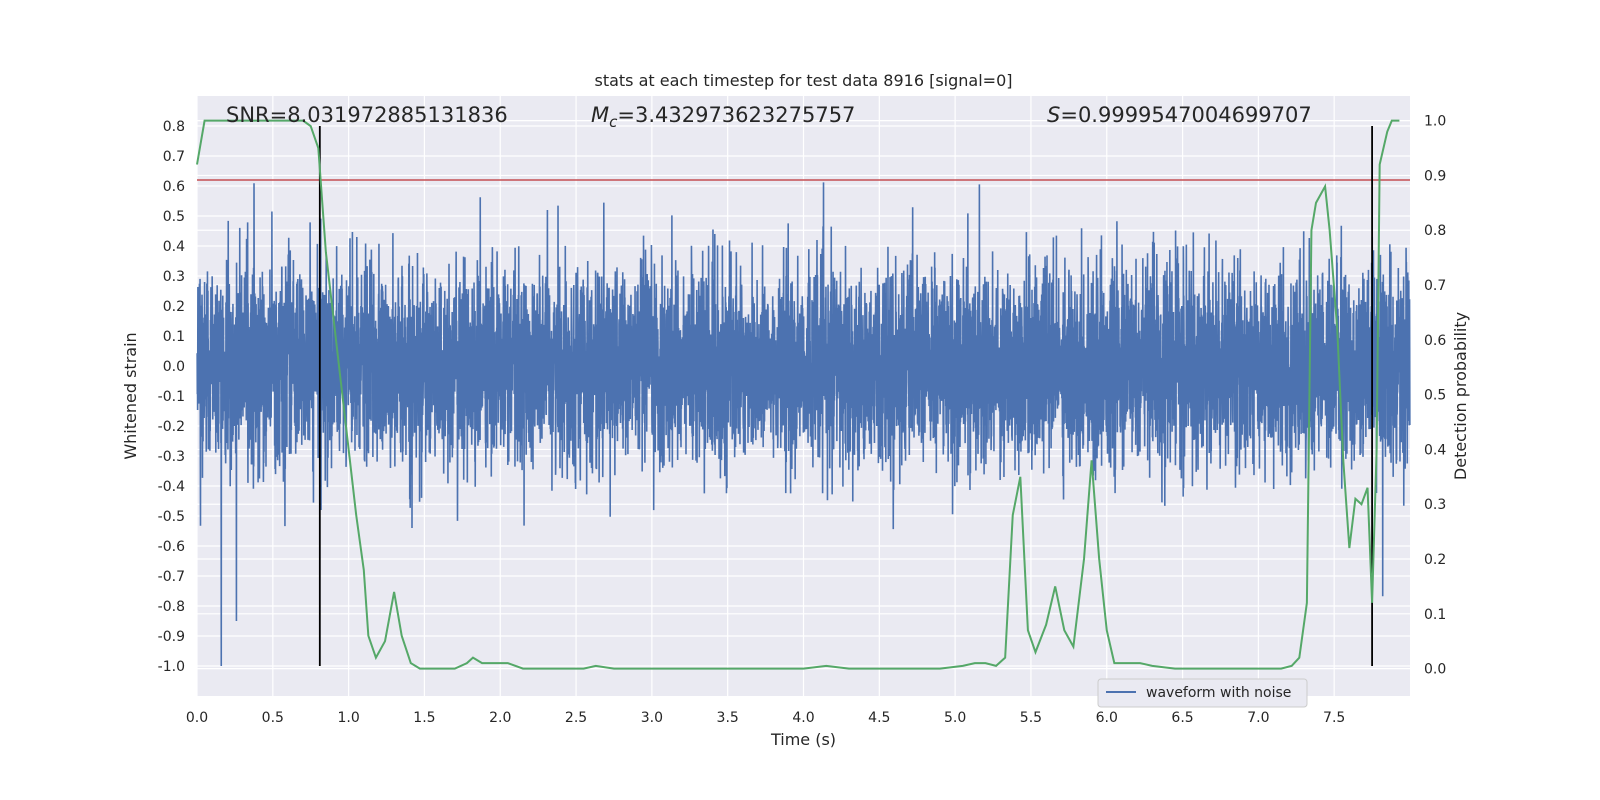 The width and height of the screenshot is (1600, 800). What do you see at coordinates (1107, 718) in the screenshot?
I see `x-tick-label: 6.0` at bounding box center [1107, 718].